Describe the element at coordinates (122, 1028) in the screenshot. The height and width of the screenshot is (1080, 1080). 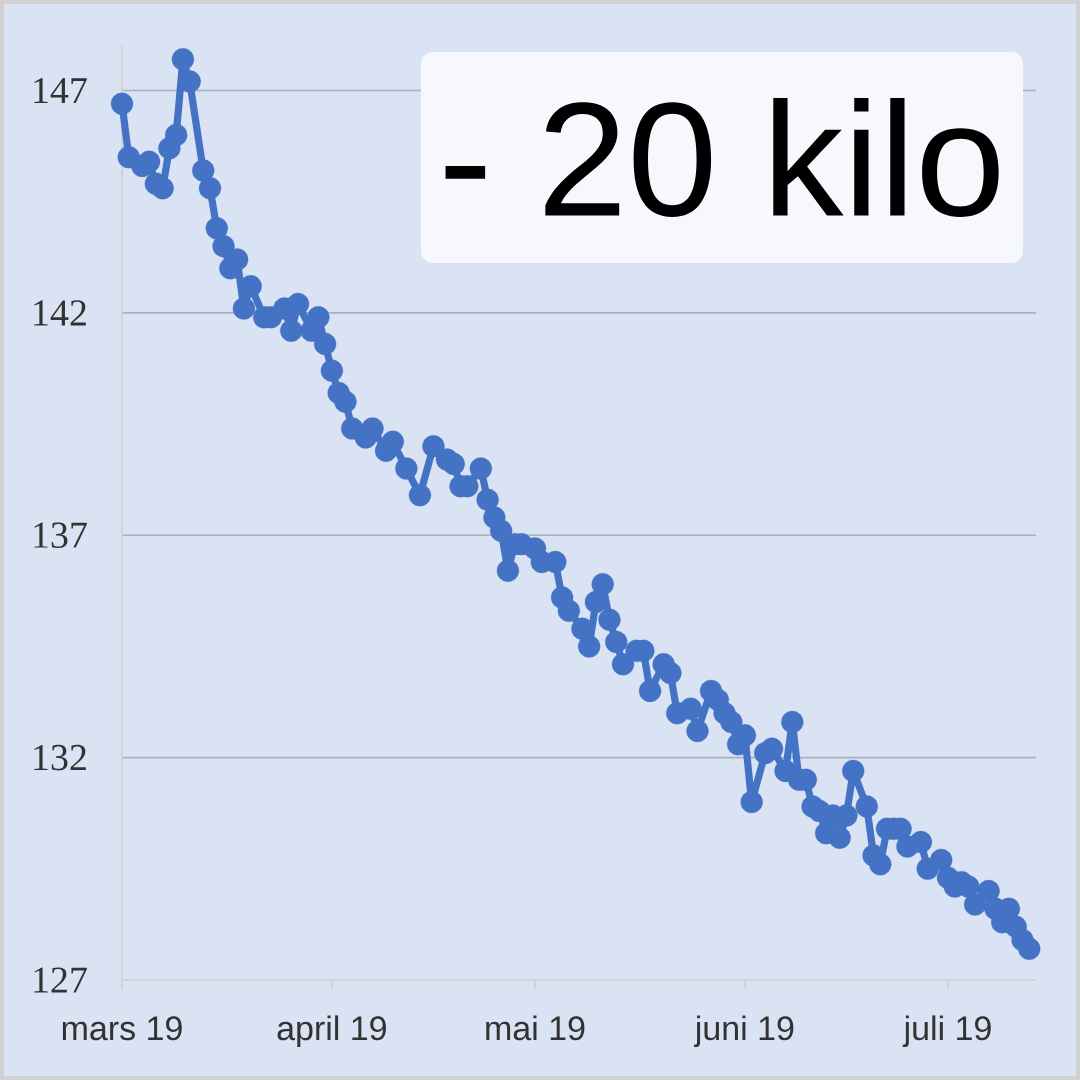
I see `x-tick-label: mars 19` at that location.